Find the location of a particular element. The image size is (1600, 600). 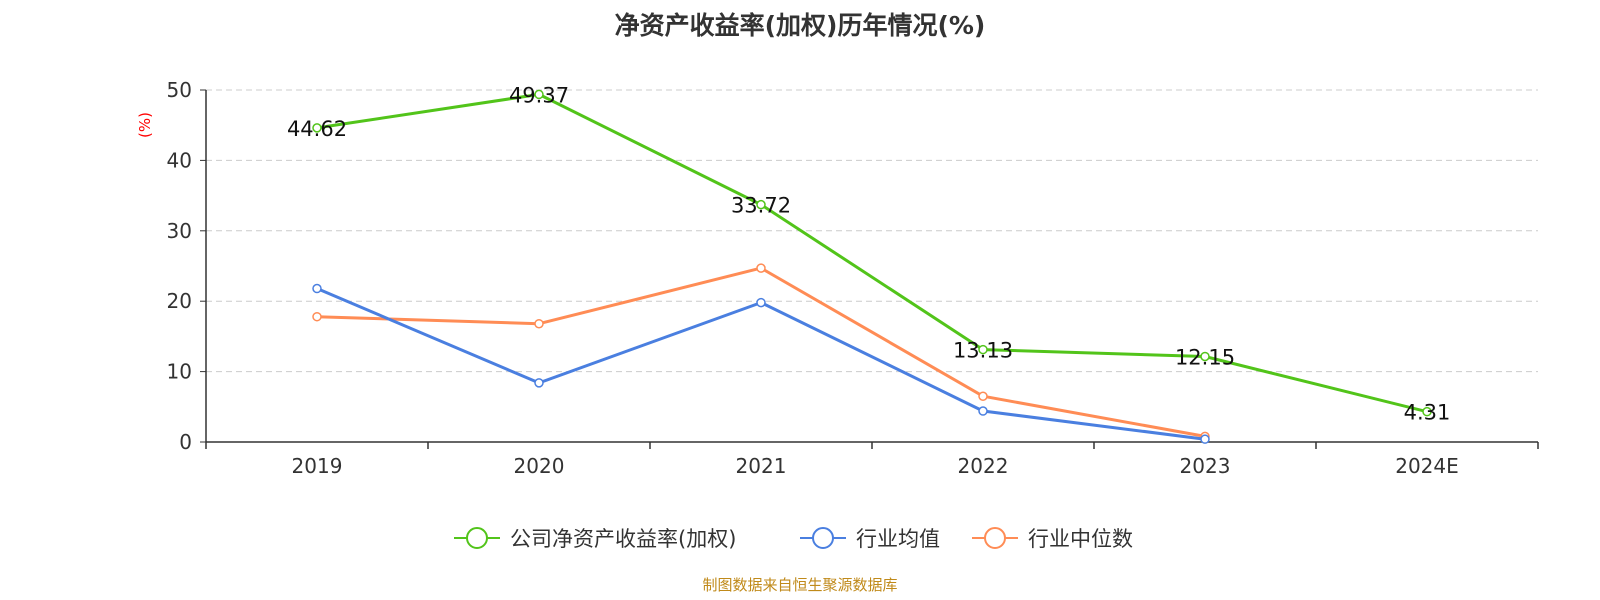

x-tick-label: 2022 is located at coordinates (983, 466).